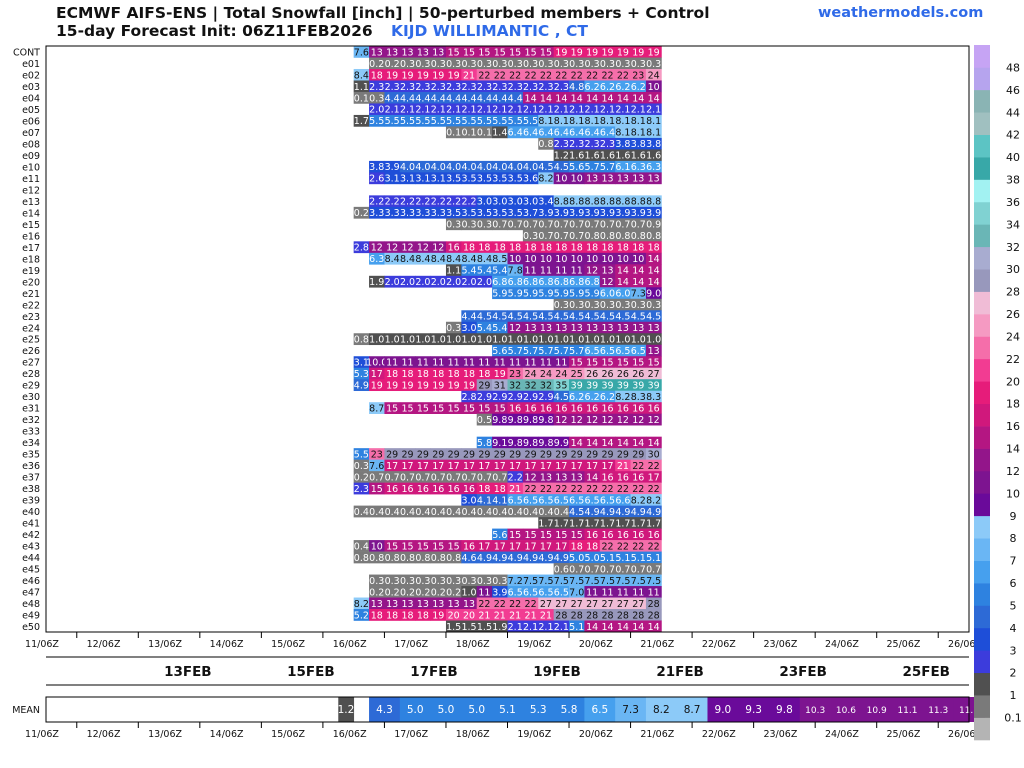 Image resolution: width=1024 pixels, height=768 pixels. Describe the element at coordinates (499, 443) in the screenshot. I see `cell-label: 9.1` at that location.